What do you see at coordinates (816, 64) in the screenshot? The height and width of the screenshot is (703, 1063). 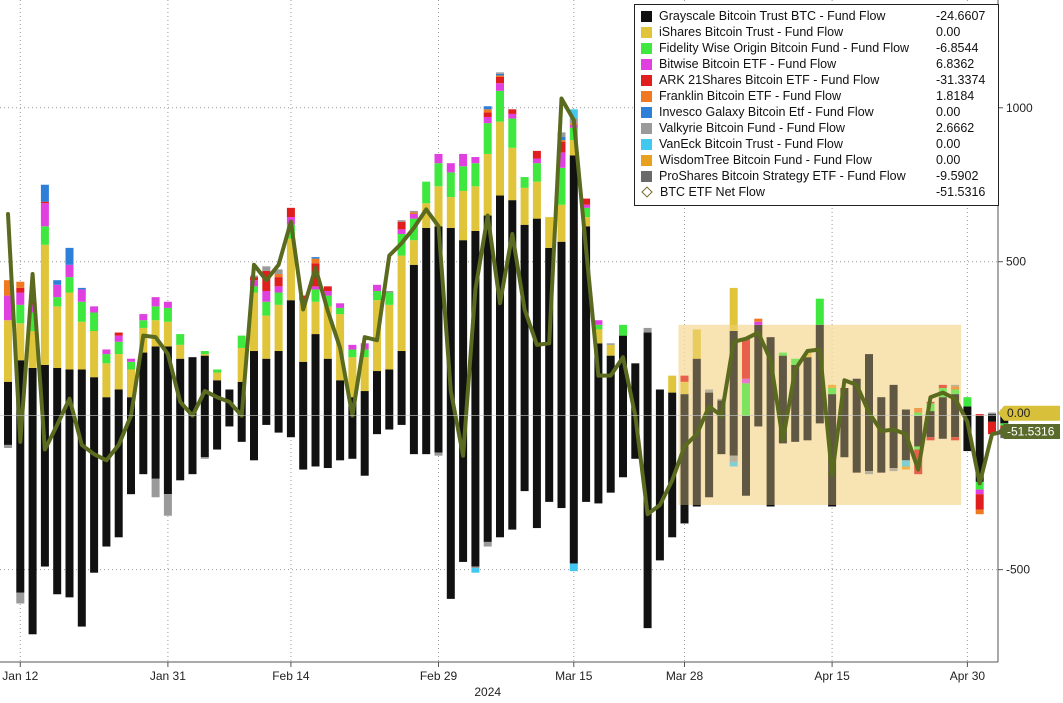 I see `legend-item: Bitwise Bitcoin ETF - Fund Flow 6.8362` at bounding box center [816, 64].